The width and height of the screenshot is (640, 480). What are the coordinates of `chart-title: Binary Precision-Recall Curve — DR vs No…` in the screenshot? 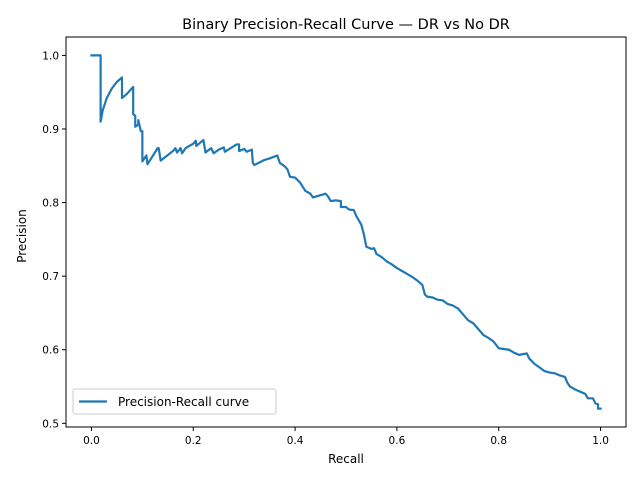 It's located at (346, 25).